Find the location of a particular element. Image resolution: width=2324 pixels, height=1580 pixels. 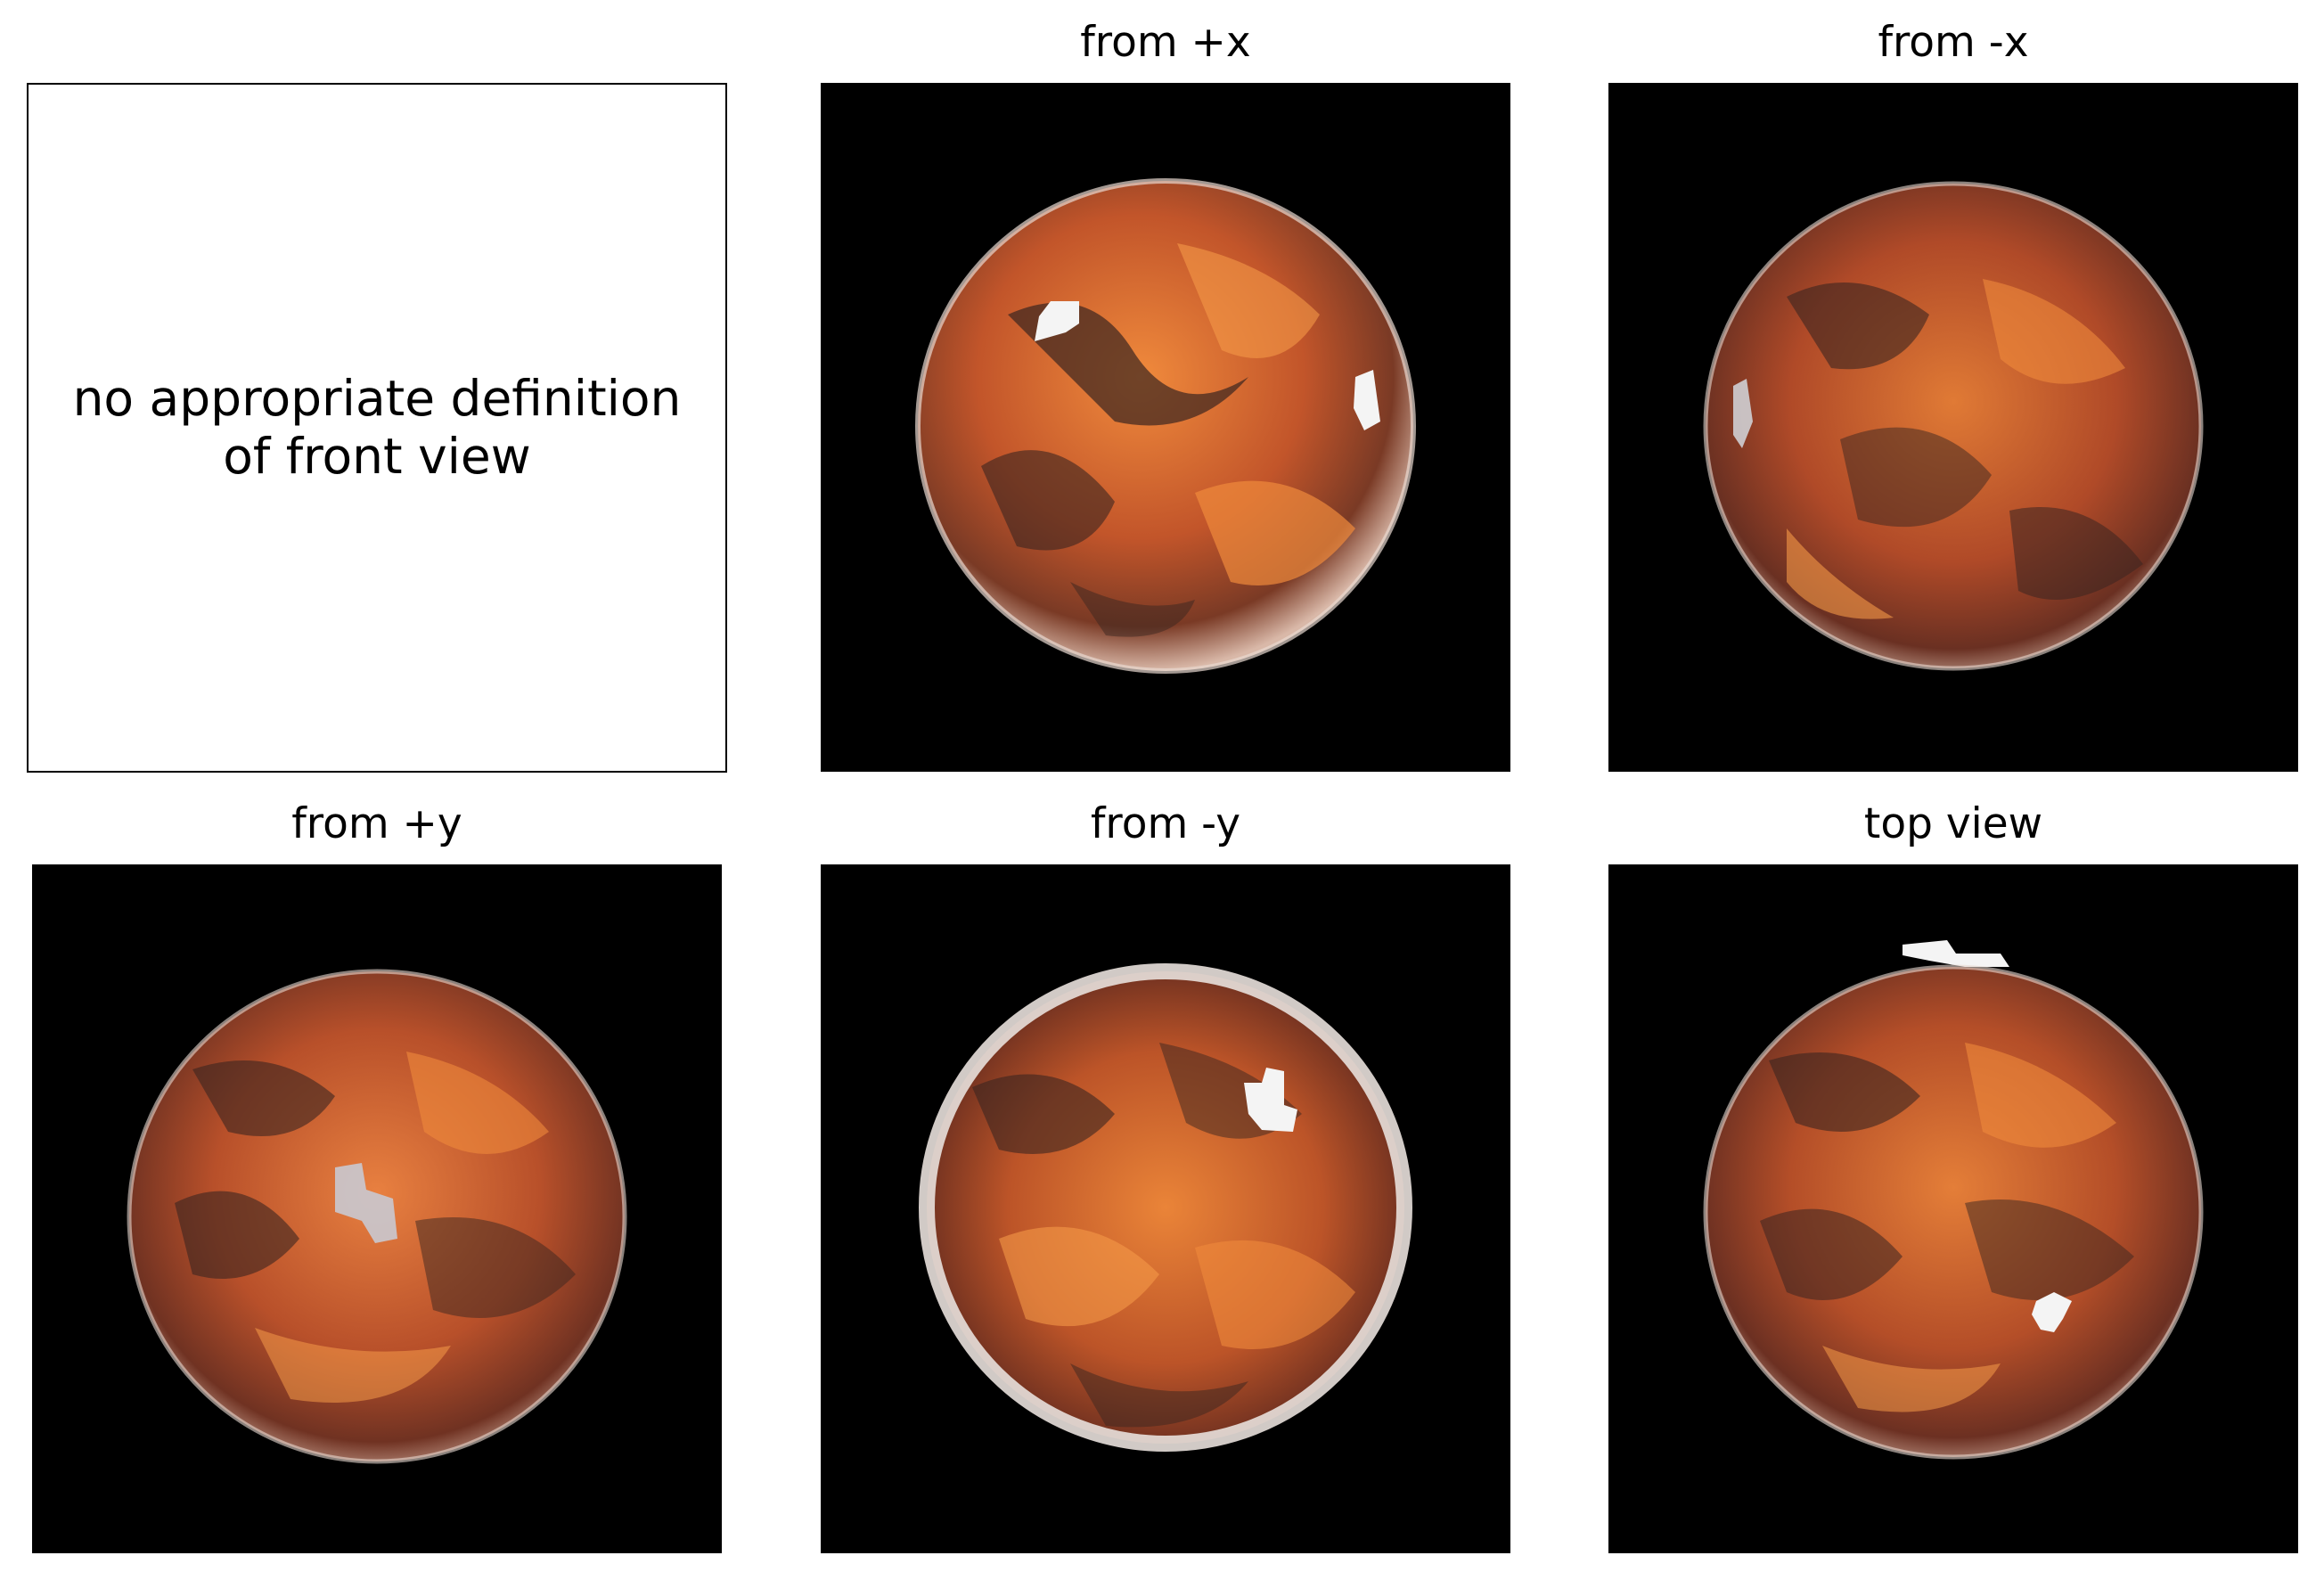

view-from-pos-y is located at coordinates (377, 1208).